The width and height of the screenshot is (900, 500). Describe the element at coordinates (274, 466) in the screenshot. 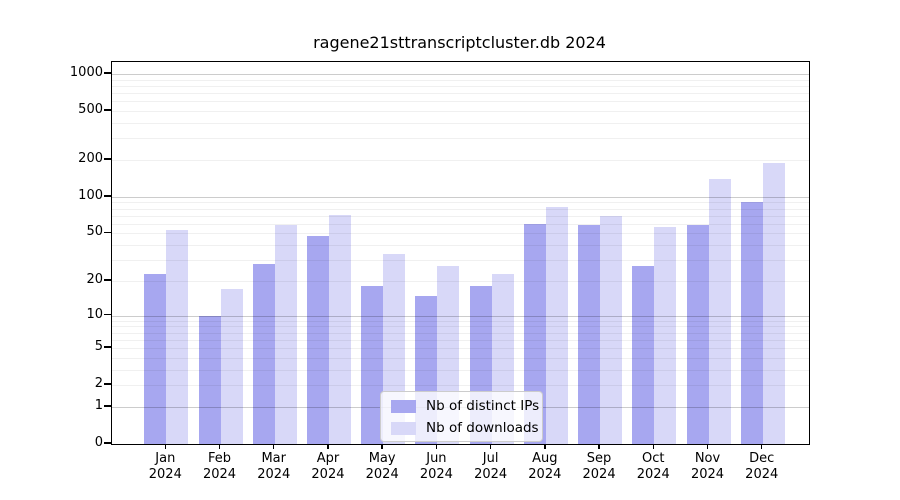

I see `x-tick-label-mar: Mar 2024` at that location.